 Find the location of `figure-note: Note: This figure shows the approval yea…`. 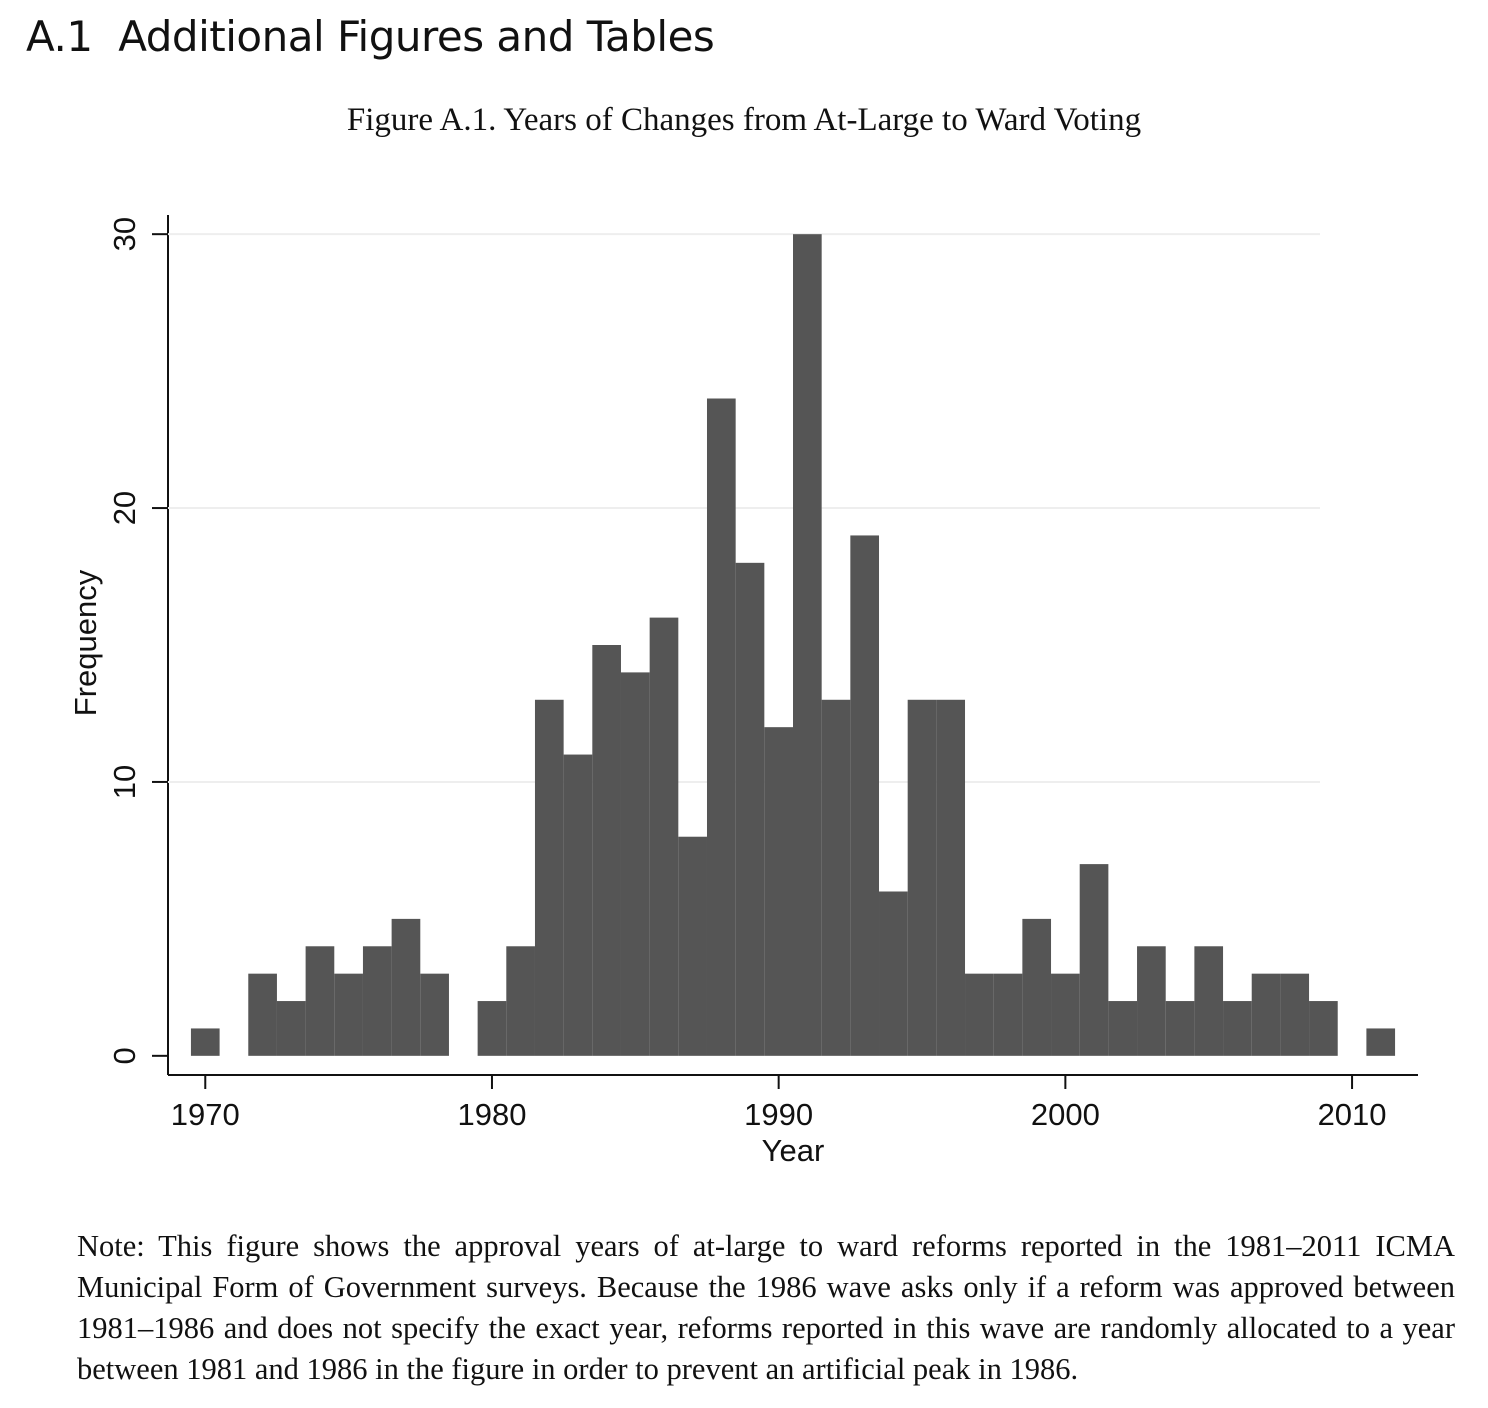

figure-note: Note: This figure shows the approval yea… is located at coordinates (766, 1307).